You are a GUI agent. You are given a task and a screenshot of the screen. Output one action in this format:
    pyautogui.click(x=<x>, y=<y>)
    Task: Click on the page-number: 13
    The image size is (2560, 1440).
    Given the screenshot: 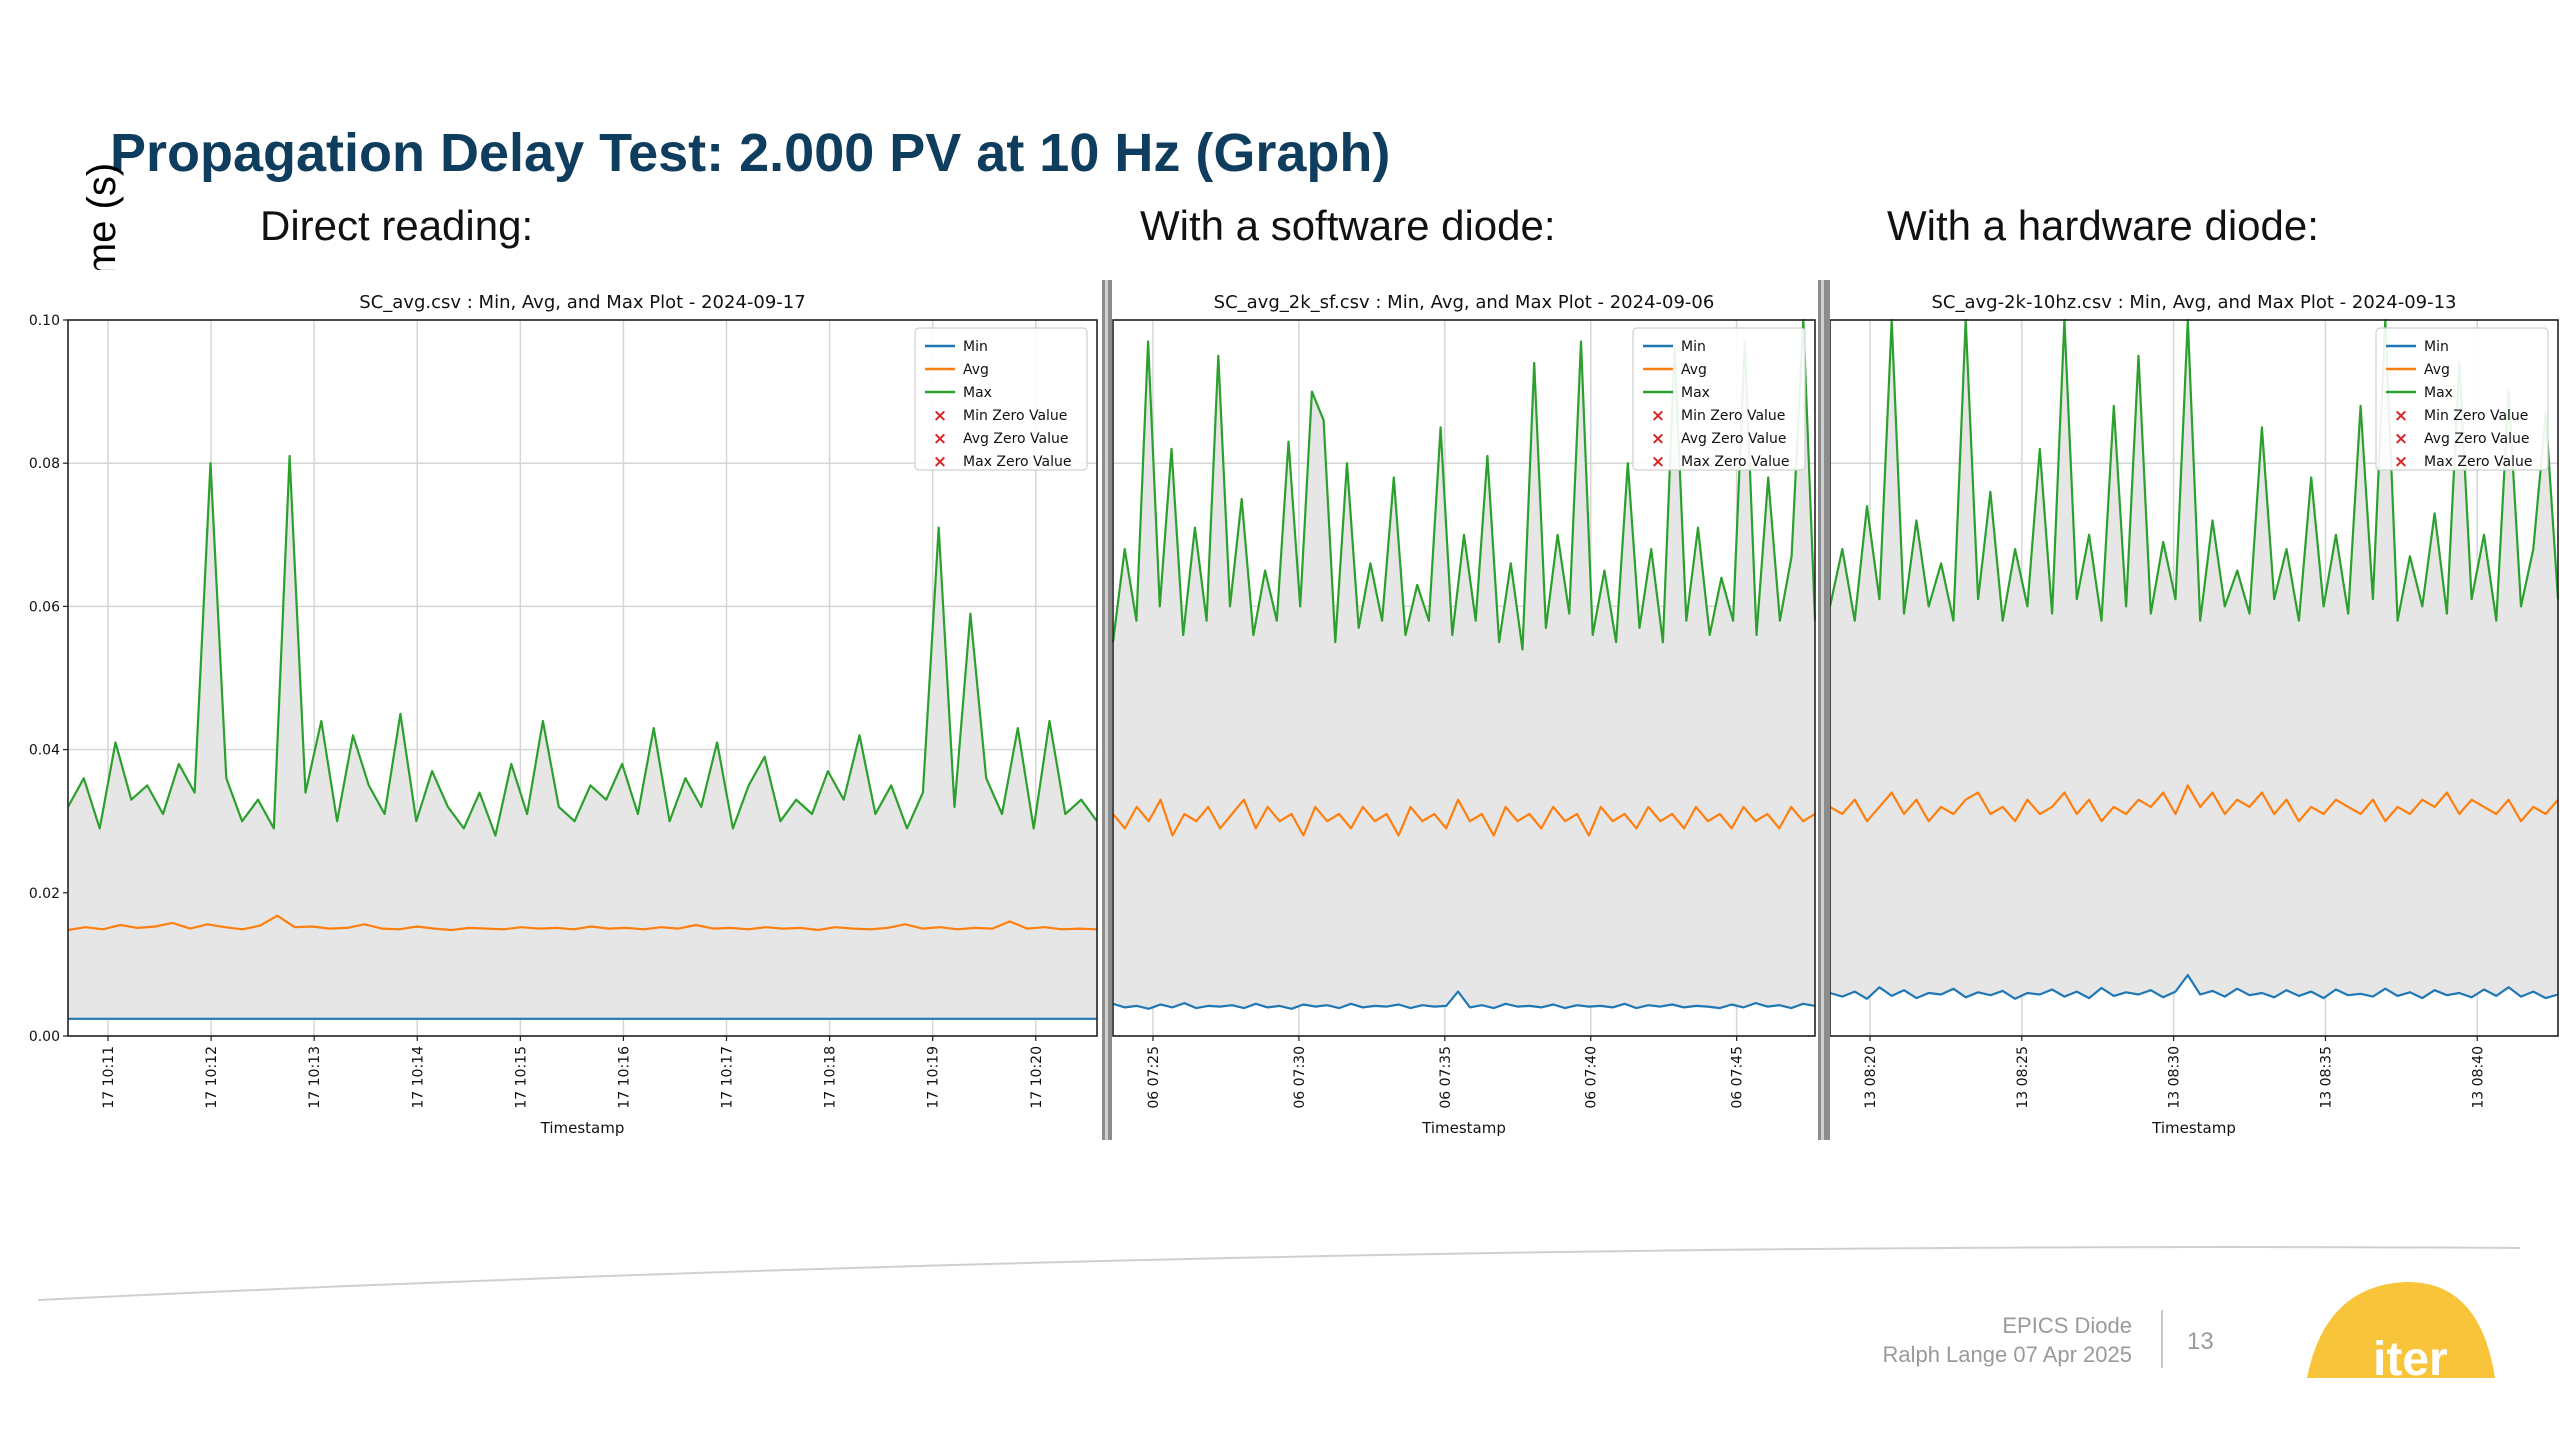 What is the action you would take?
    pyautogui.click(x=2200, y=1341)
    